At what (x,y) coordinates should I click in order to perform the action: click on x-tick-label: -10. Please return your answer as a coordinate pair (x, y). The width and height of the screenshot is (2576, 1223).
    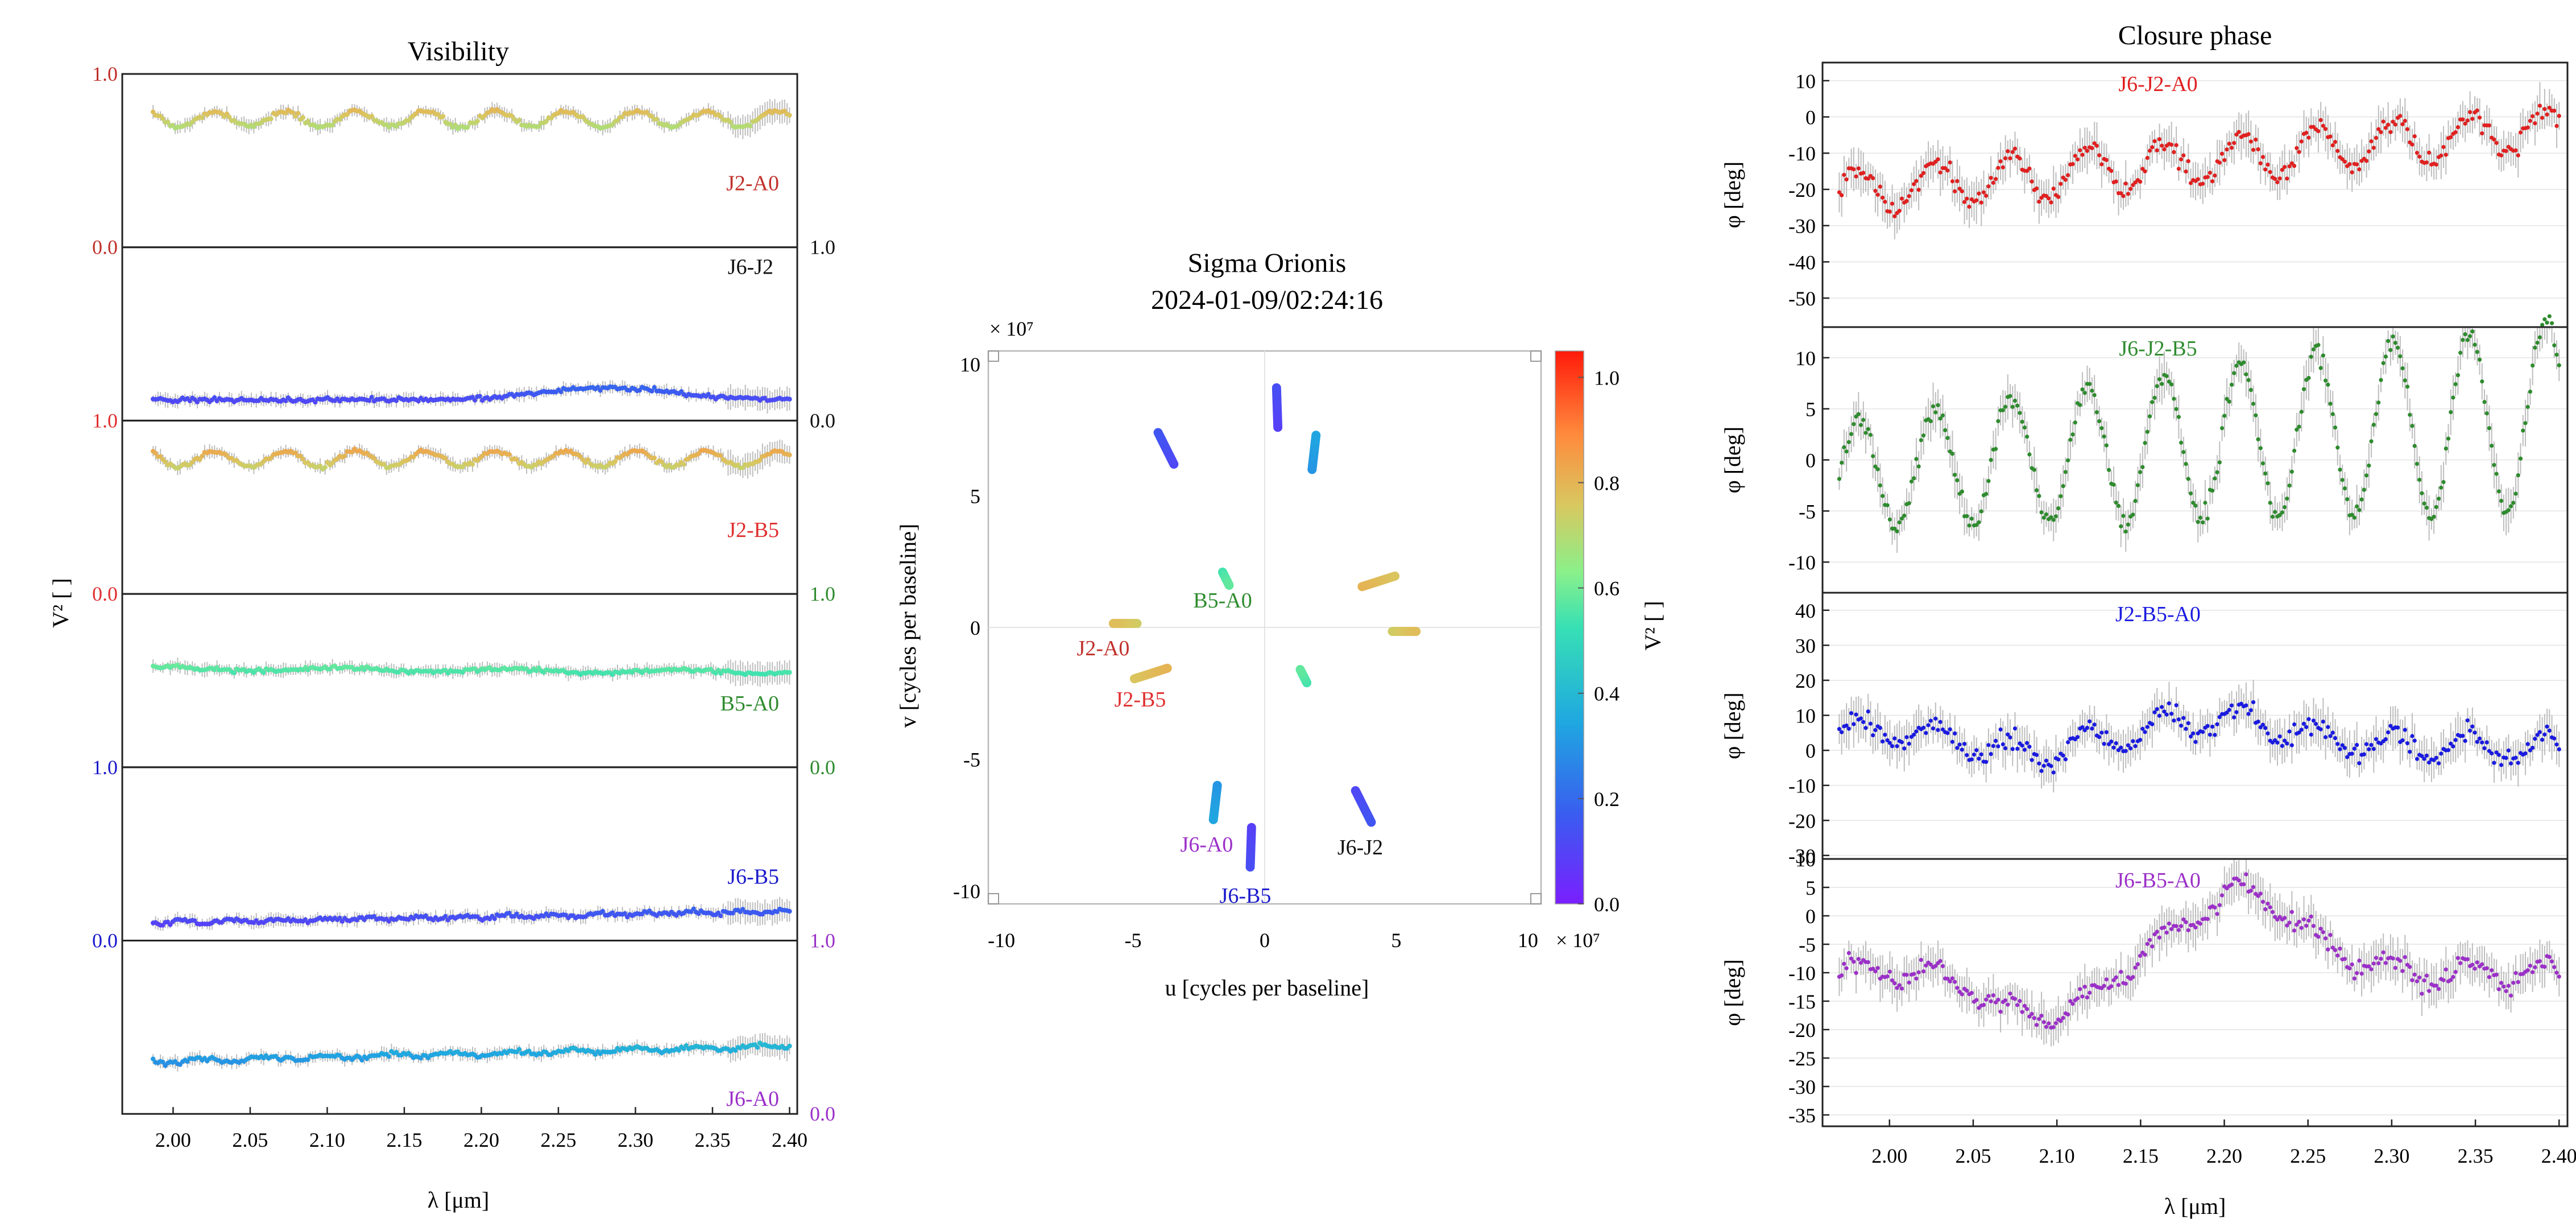
    Looking at the image, I should click on (1001, 940).